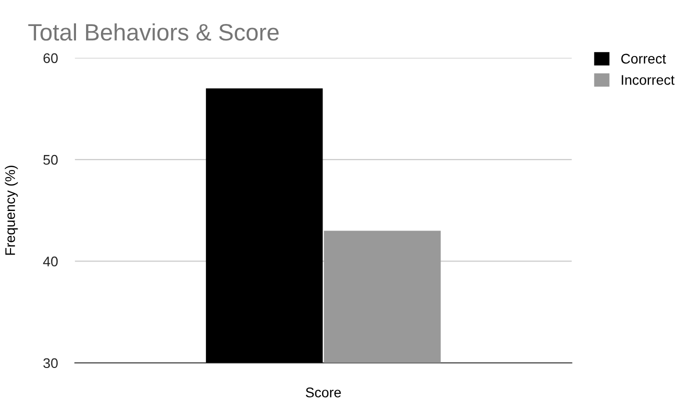 The image size is (675, 405). I want to click on y-axis-title: Frequency (%), so click(11, 210).